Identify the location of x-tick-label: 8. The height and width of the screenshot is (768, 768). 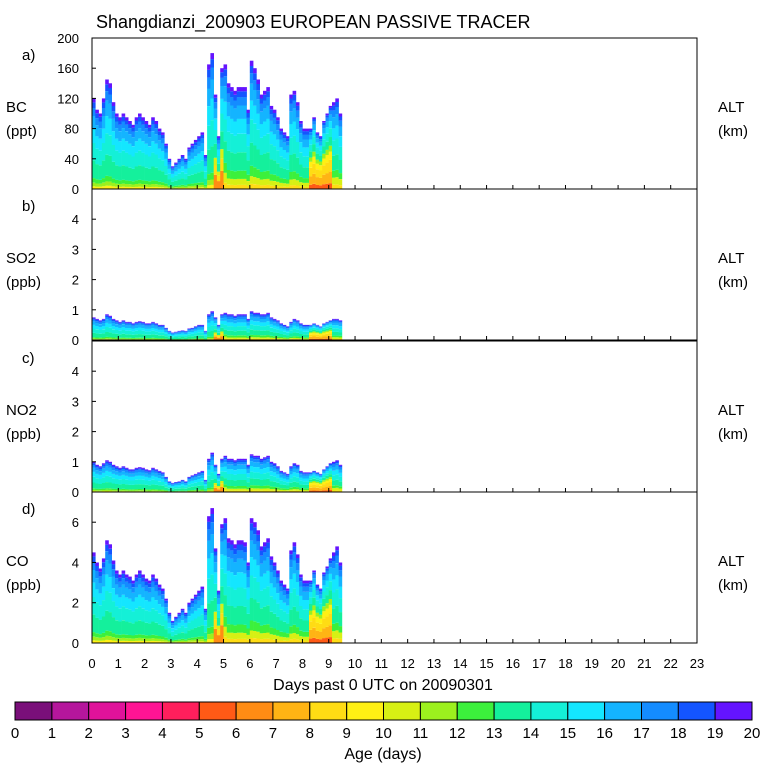
(302, 663).